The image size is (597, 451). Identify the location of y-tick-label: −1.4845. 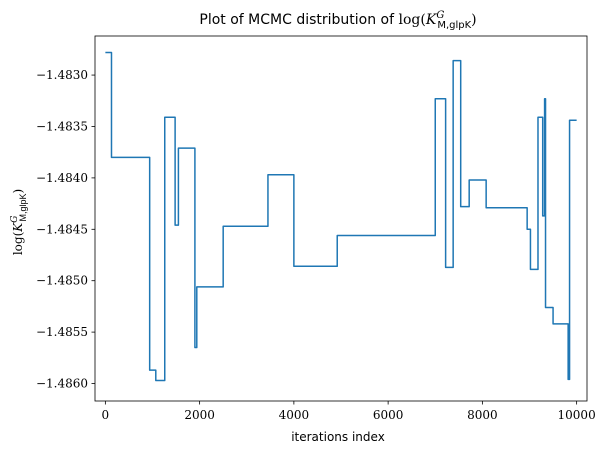
(62, 229).